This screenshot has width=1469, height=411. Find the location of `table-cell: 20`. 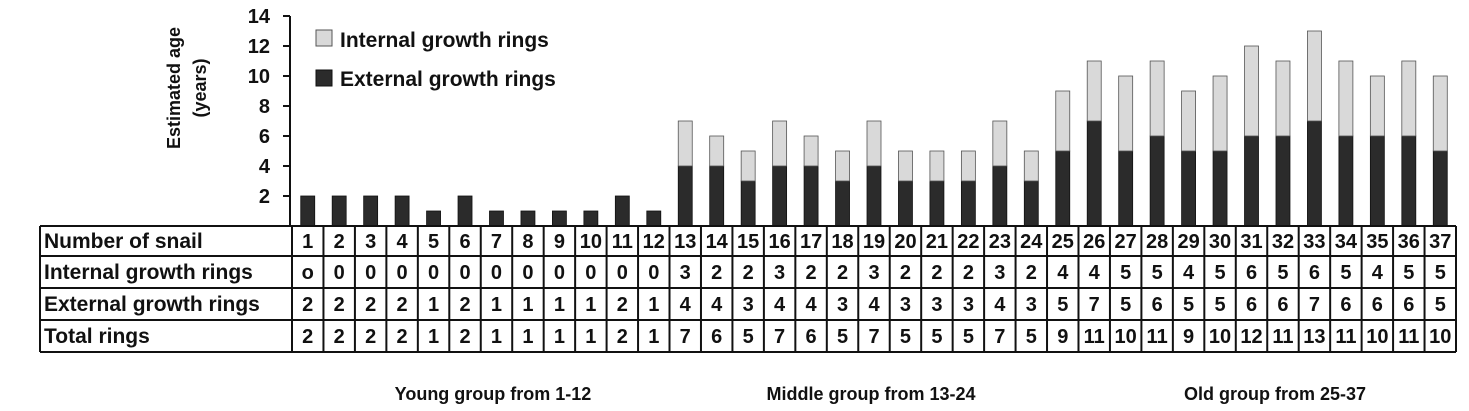

table-cell: 20 is located at coordinates (905, 242).